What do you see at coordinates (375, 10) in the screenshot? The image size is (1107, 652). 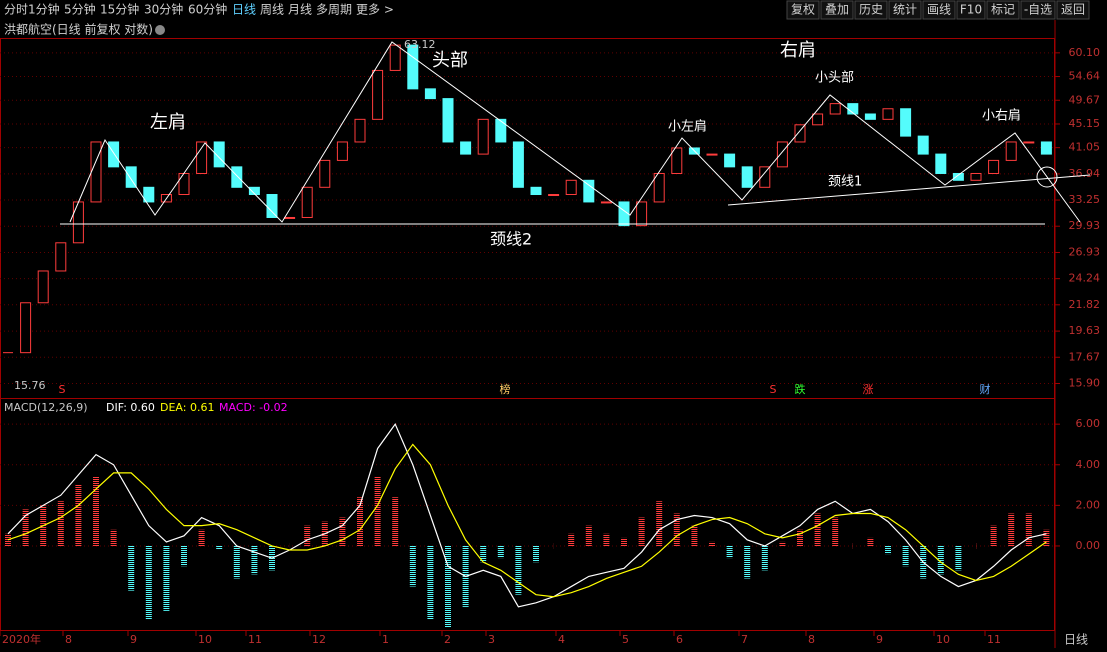 I see `period-tab: 更多 >` at bounding box center [375, 10].